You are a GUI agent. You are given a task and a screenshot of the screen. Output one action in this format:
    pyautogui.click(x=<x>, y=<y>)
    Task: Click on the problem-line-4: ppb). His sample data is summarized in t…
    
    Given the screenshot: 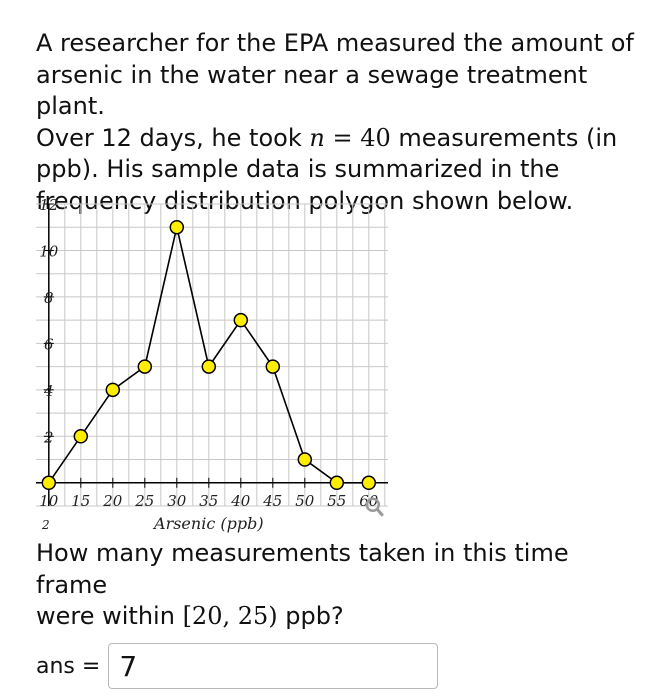 What is the action you would take?
    pyautogui.click(x=298, y=169)
    